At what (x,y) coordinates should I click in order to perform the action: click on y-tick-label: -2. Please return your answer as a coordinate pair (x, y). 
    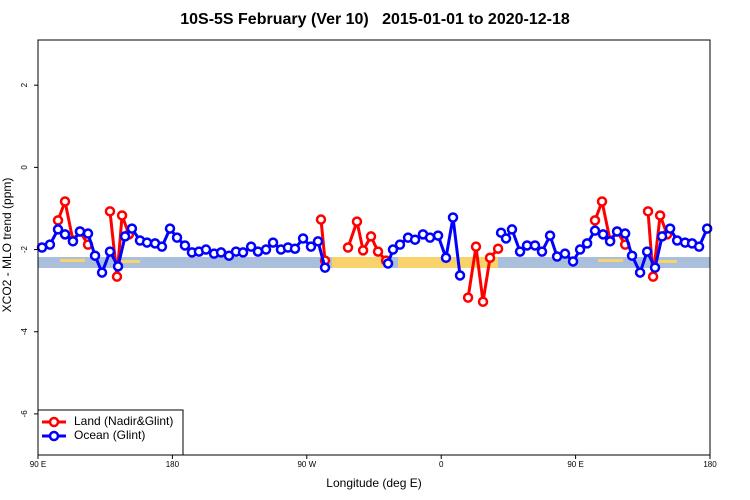
    Looking at the image, I should click on (24, 249).